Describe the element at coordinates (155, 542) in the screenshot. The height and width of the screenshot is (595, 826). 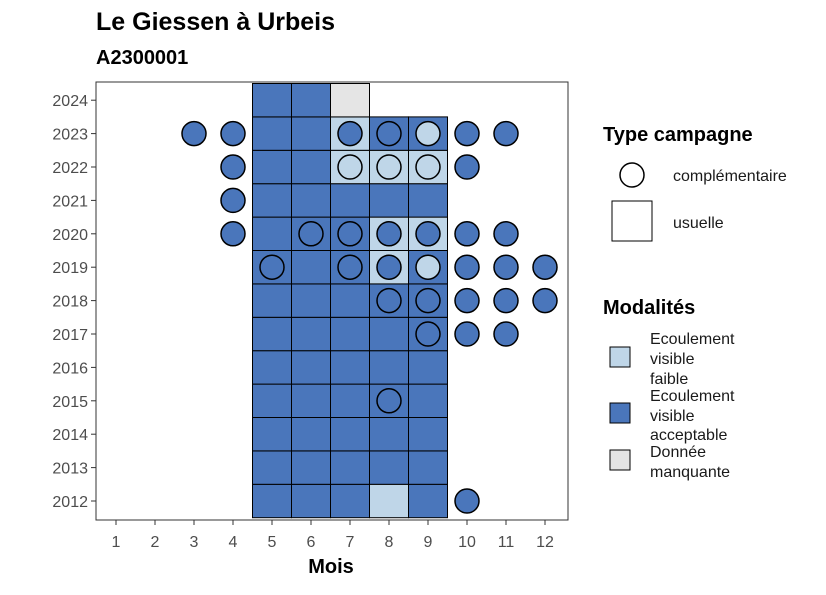
I see `x-tick-label-2: 2` at that location.